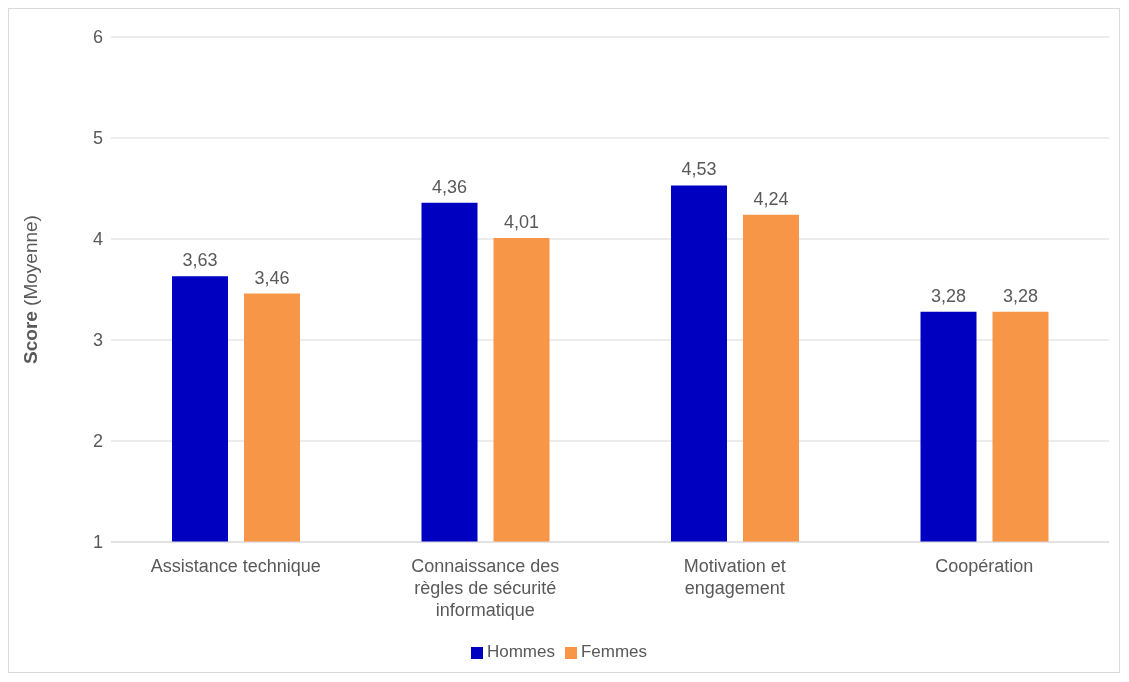 This screenshot has height=682, width=1129. I want to click on y-tick-label: 1, so click(97, 542).